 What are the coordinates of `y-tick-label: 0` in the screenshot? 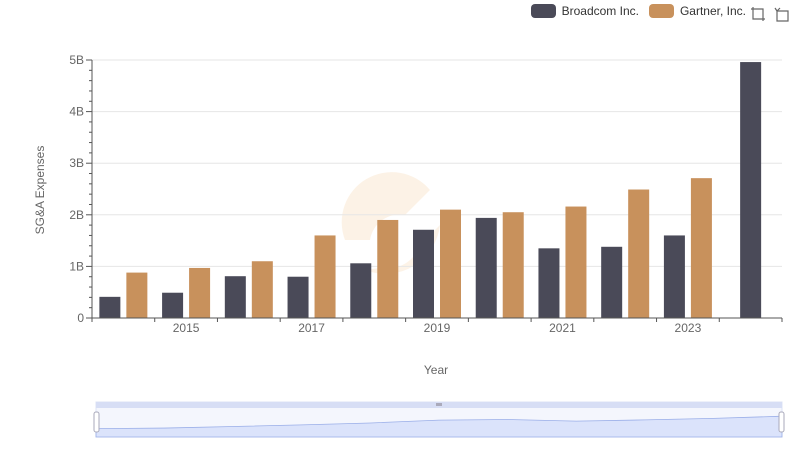 It's located at (80, 318).